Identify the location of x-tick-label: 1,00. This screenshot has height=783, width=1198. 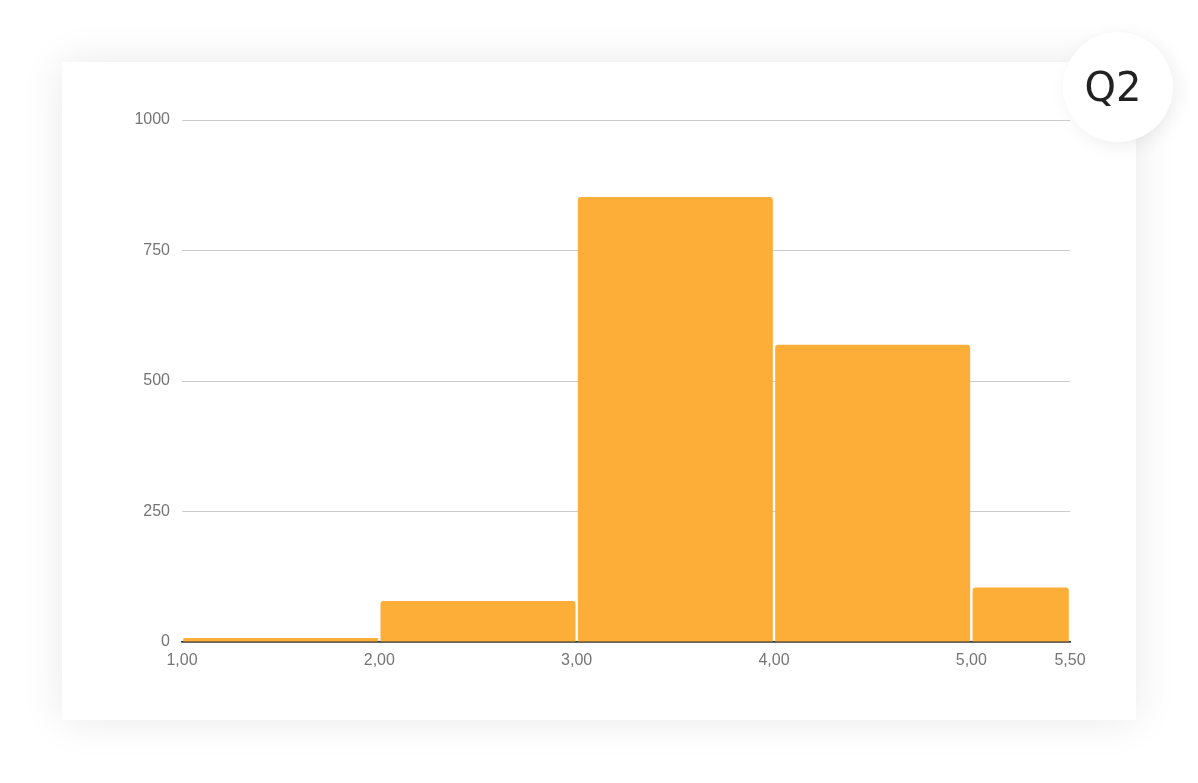
(182, 660).